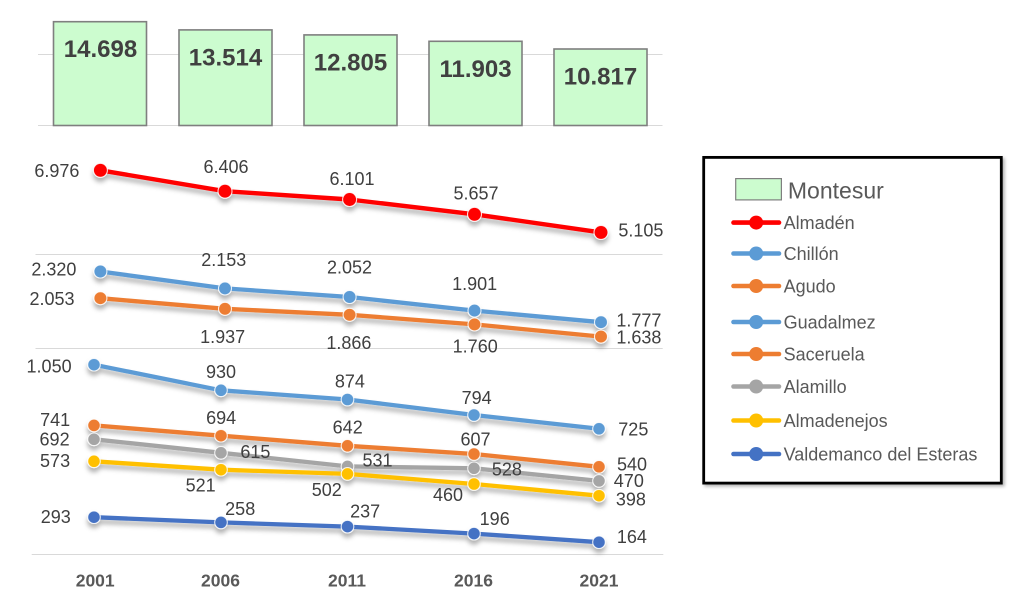 This screenshot has width=1024, height=613. I want to click on svg-text: 1.866, so click(348, 343).